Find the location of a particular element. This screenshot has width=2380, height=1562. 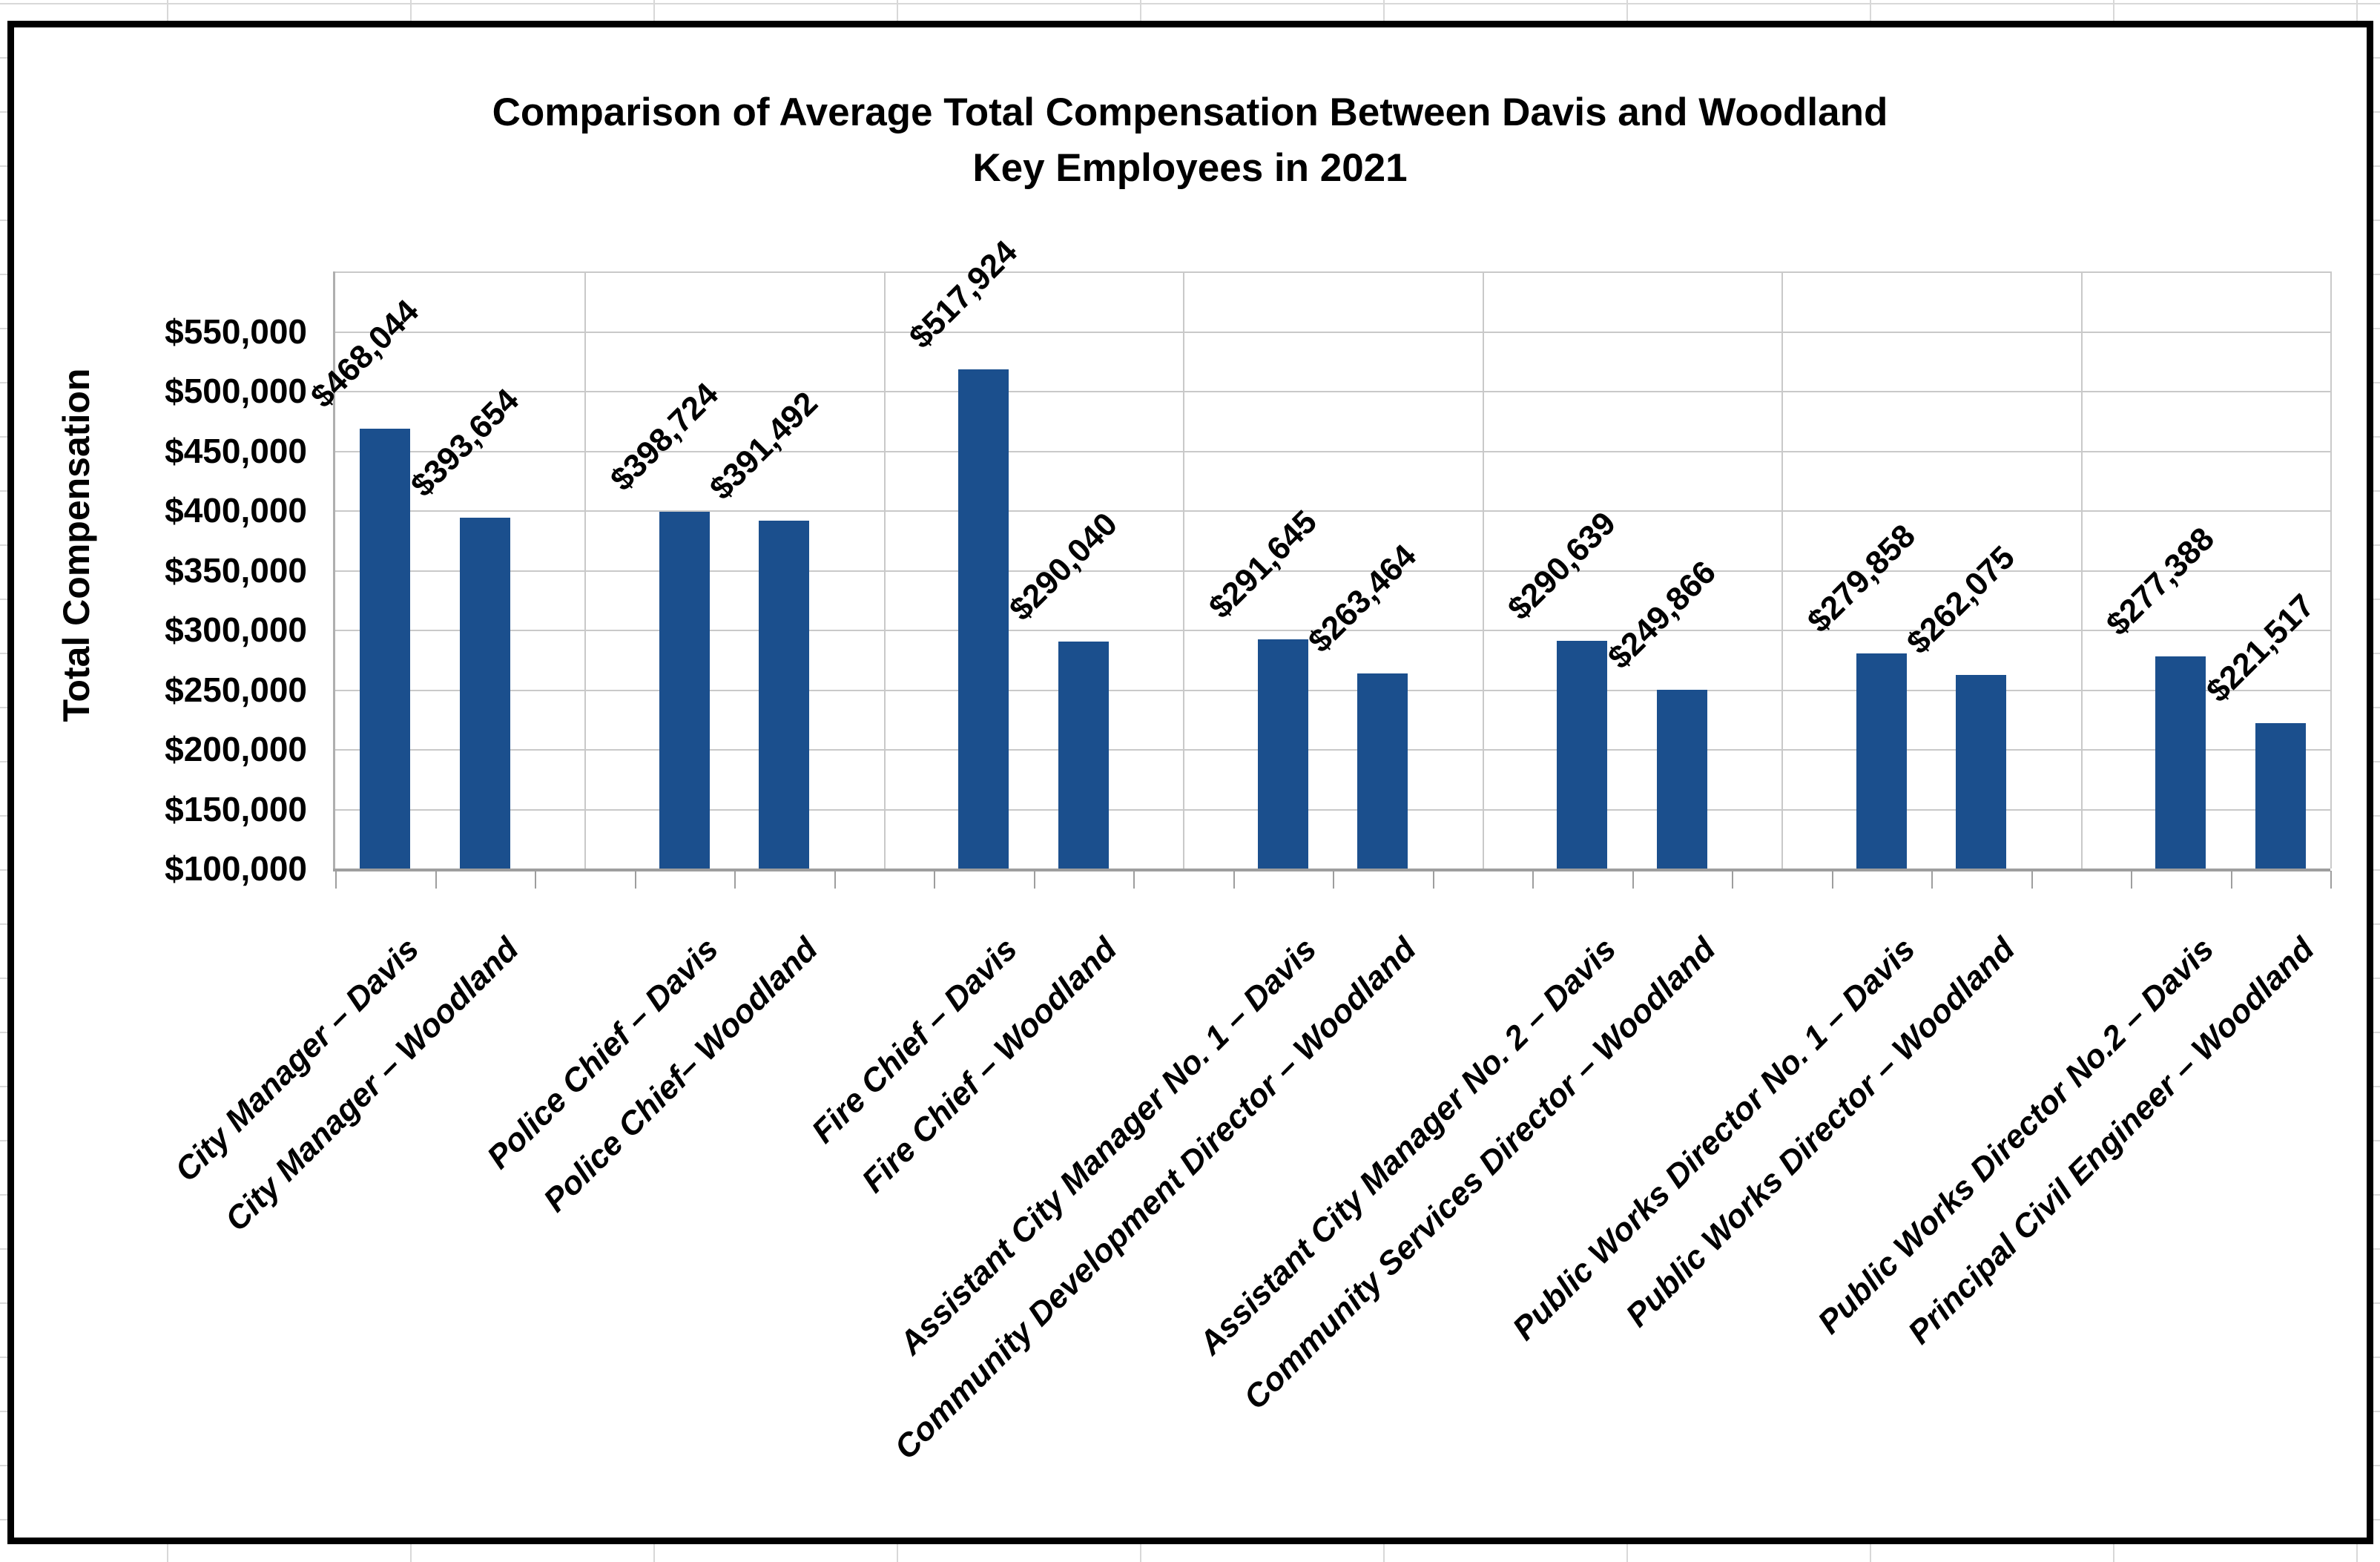

x-axis-category-label: Community Services Director – Woodland is located at coordinates (1479, 1174).